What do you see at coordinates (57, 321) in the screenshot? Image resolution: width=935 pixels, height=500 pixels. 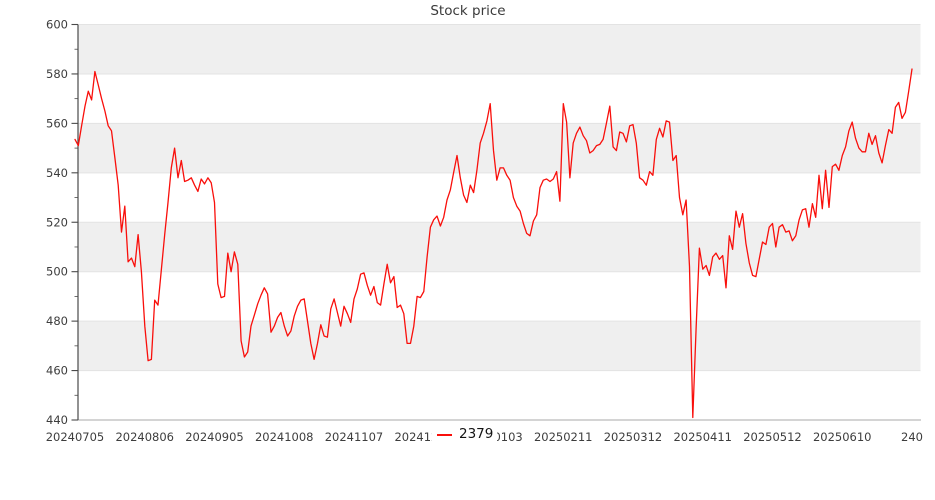 I see `y-axis-label: 480` at bounding box center [57, 321].